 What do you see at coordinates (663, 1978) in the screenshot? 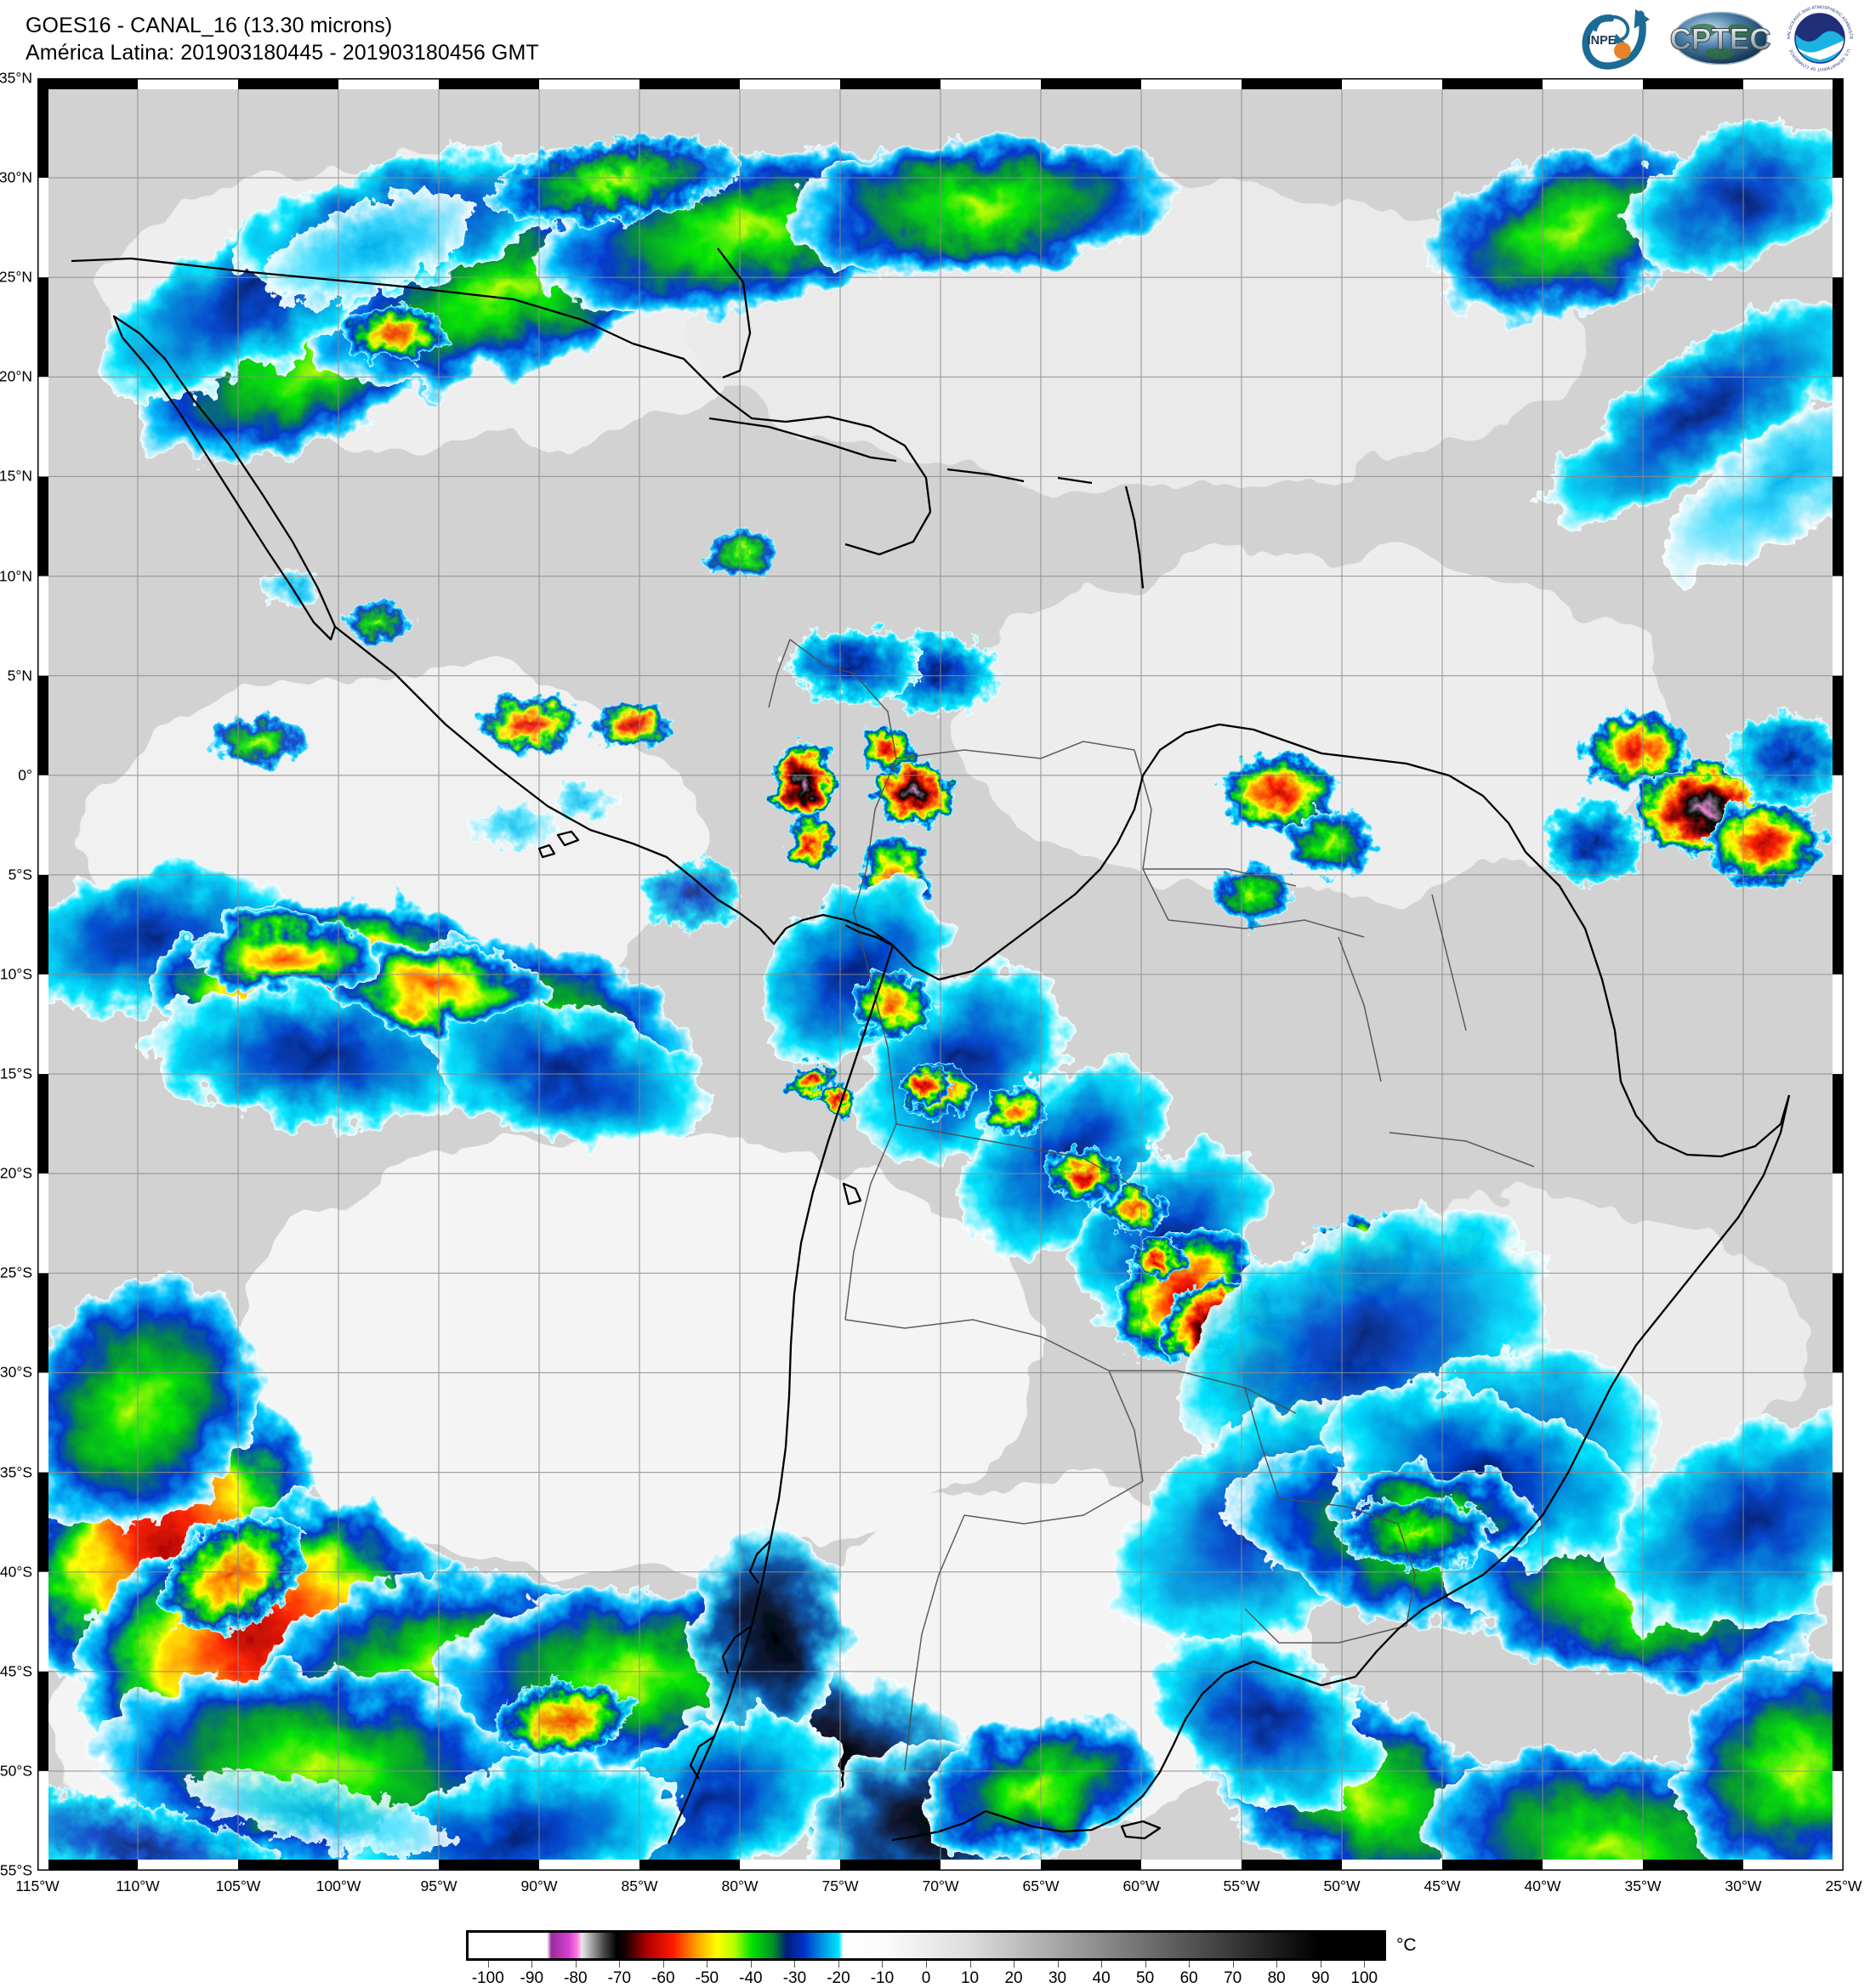
I see `colorbar-tick-label: -60` at bounding box center [663, 1978].